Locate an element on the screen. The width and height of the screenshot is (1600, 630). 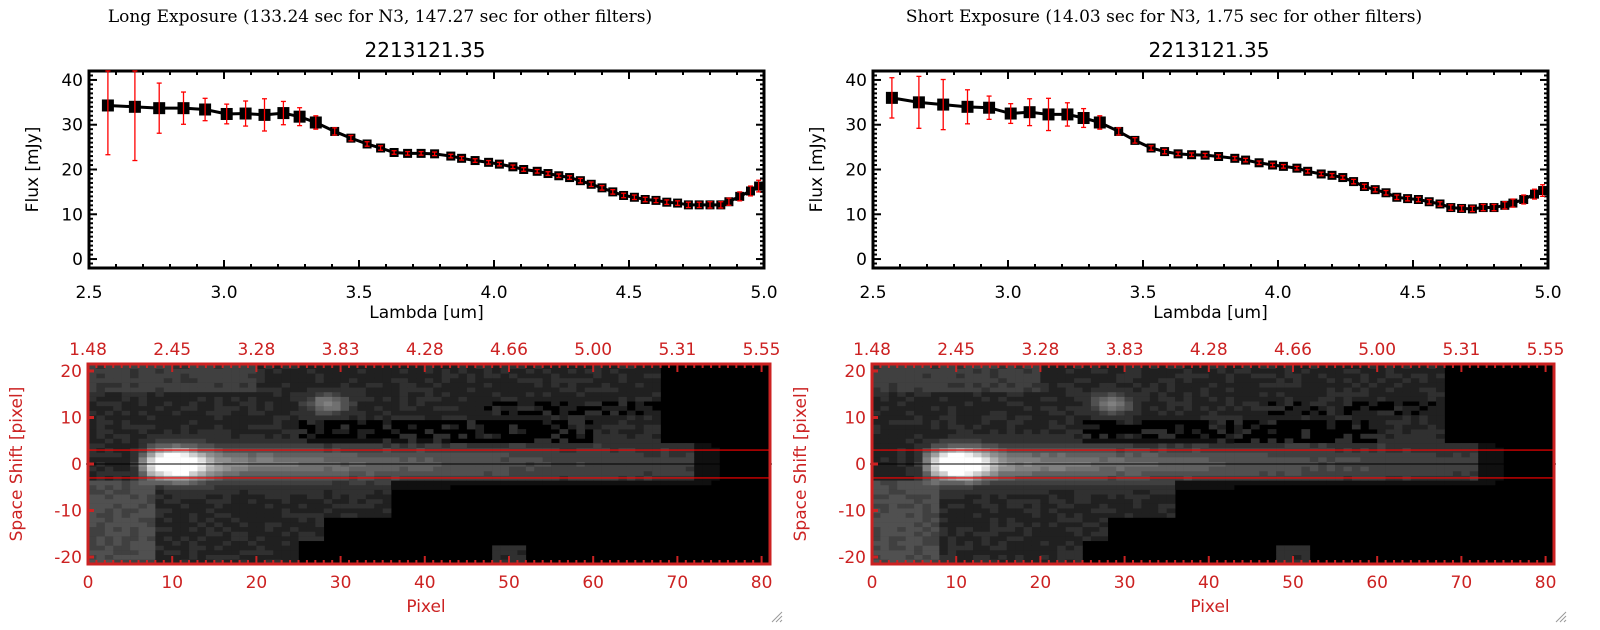
resize-grip-icon is located at coordinates (777, 617).